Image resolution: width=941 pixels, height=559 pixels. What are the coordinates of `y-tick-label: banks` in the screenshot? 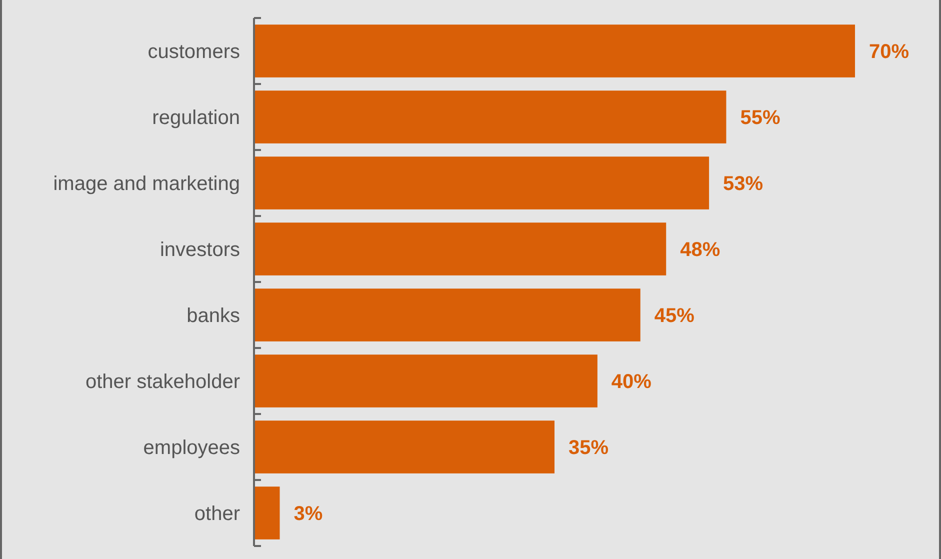 It's located at (213, 316).